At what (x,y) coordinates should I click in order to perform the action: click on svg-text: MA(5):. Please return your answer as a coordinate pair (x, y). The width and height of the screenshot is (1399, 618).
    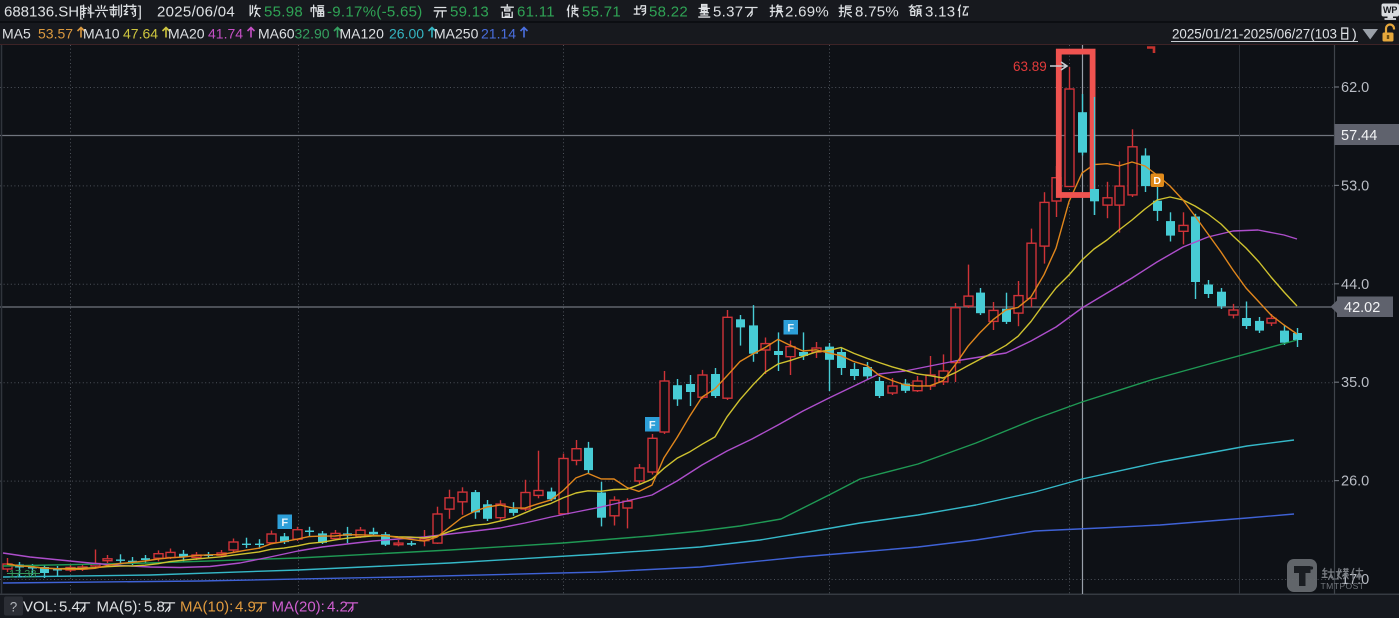
    Looking at the image, I should click on (119, 607).